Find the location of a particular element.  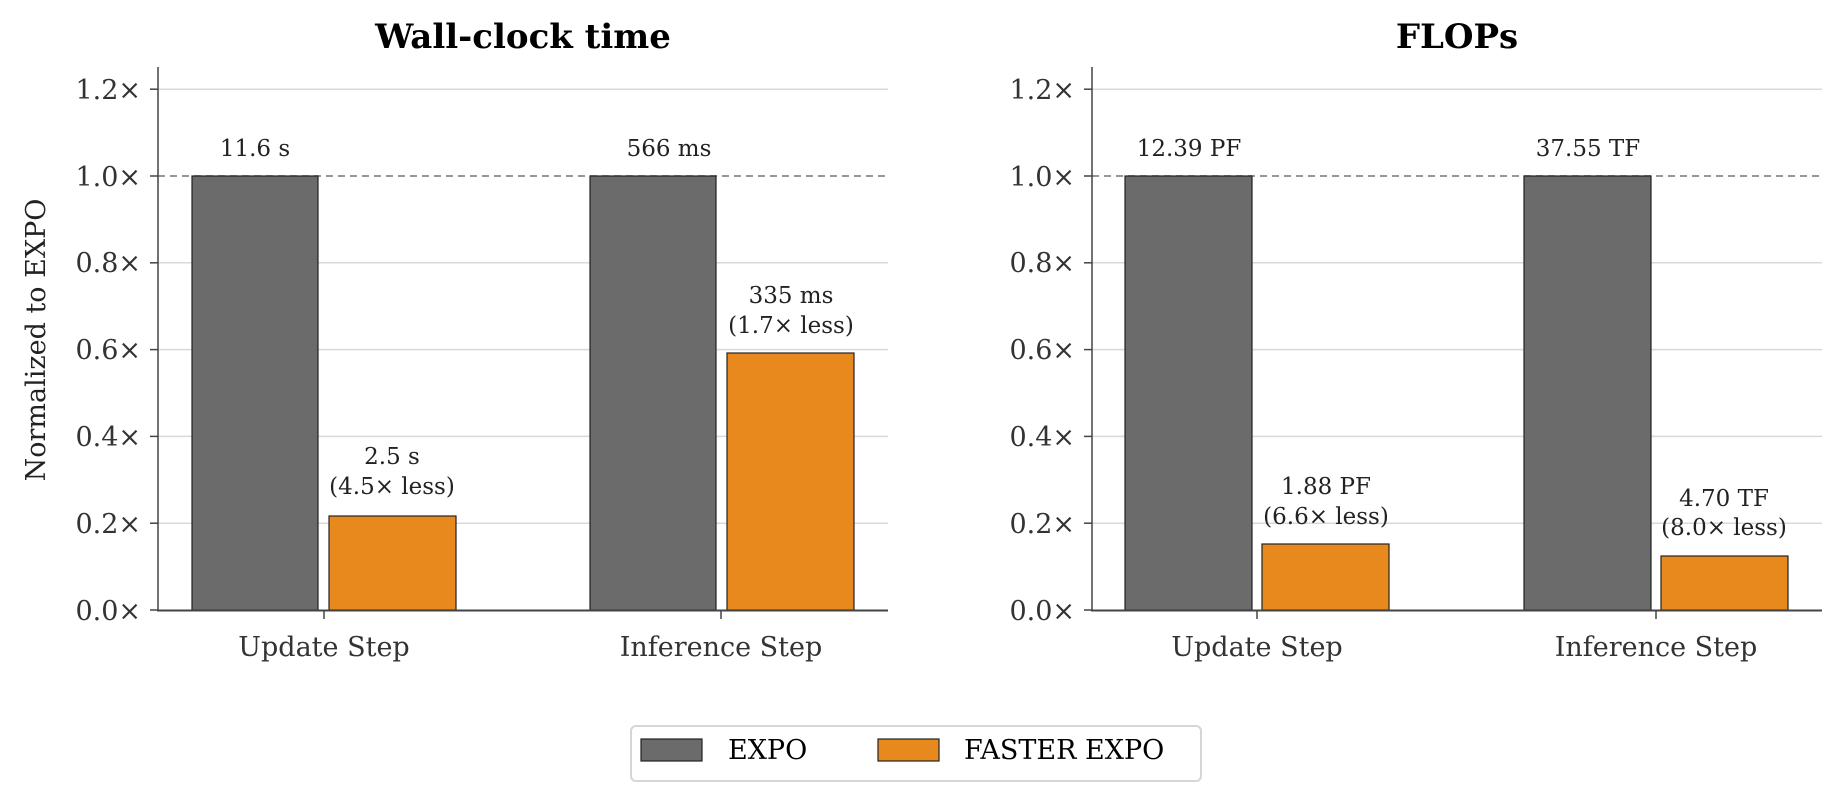

bar-label: 2.5 s is located at coordinates (392, 457).